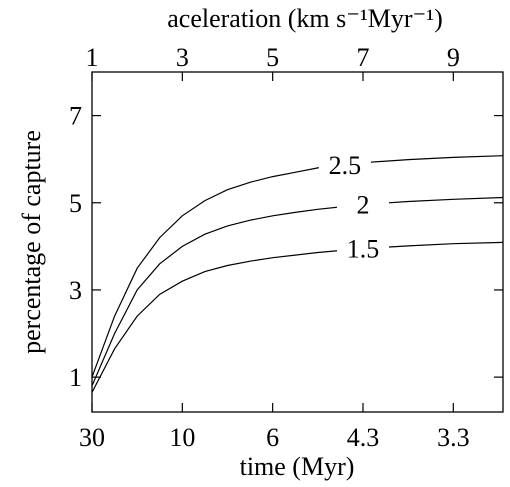 Image resolution: width=510 pixels, height=487 pixels. What do you see at coordinates (92, 437) in the screenshot?
I see `x-tick-label-bottom: 30` at bounding box center [92, 437].